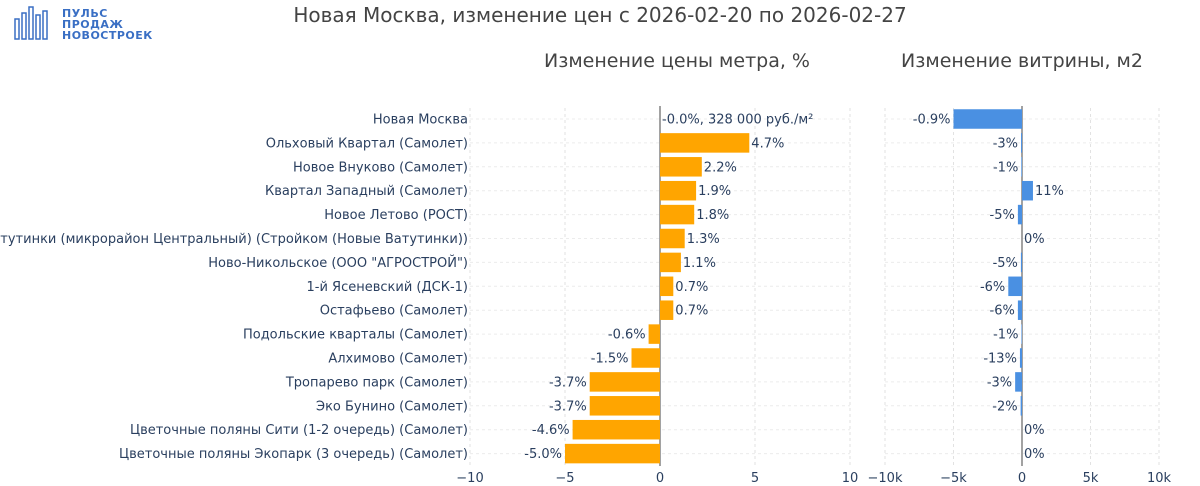 Image resolution: width=1200 pixels, height=486 pixels. I want to click on category-label: Квартал Западный (Самолет), so click(366, 191).